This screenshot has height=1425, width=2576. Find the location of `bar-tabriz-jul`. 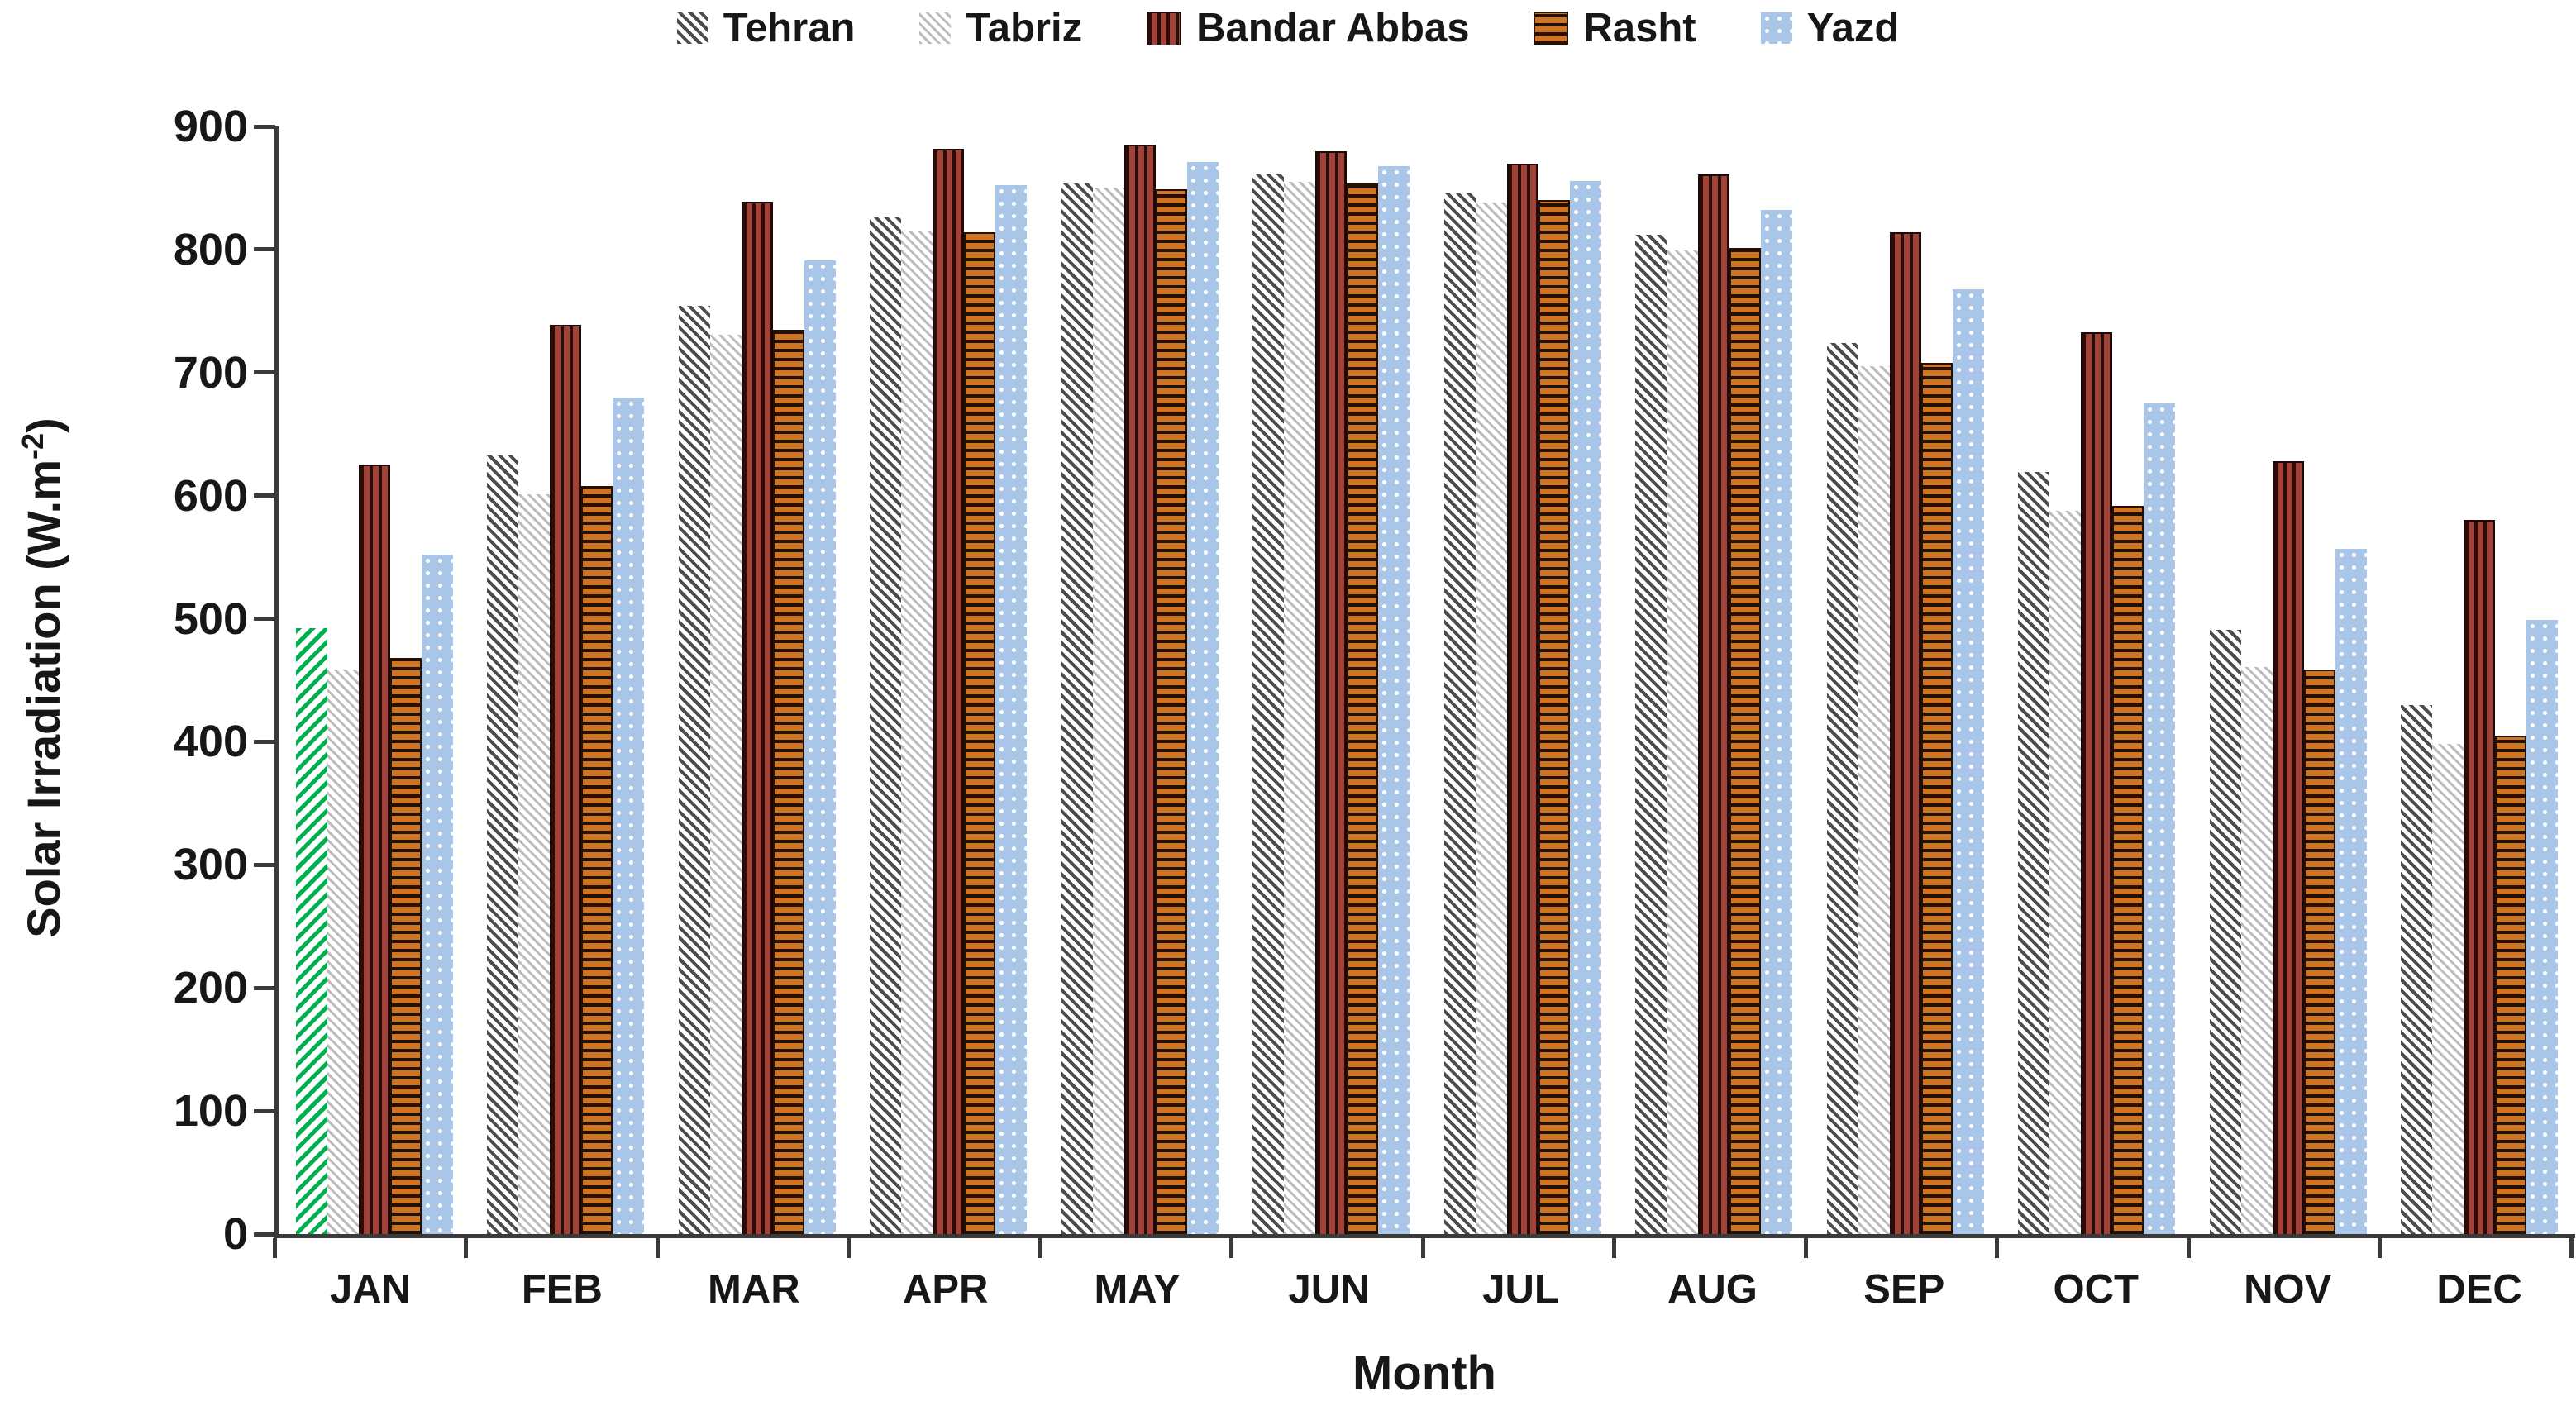

bar-tabriz-jul is located at coordinates (1491, 718).